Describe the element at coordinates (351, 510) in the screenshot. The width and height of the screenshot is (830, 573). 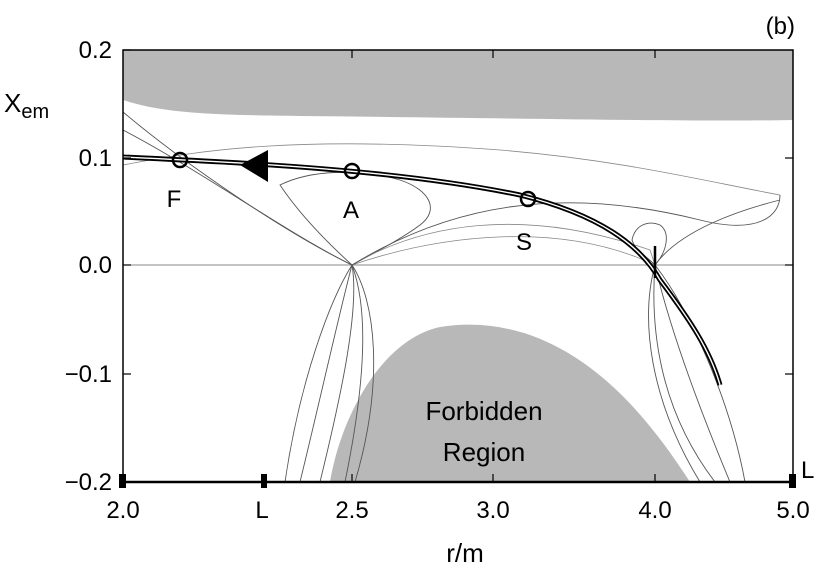
I see `x-tick-label-2-5: 2.5` at that location.